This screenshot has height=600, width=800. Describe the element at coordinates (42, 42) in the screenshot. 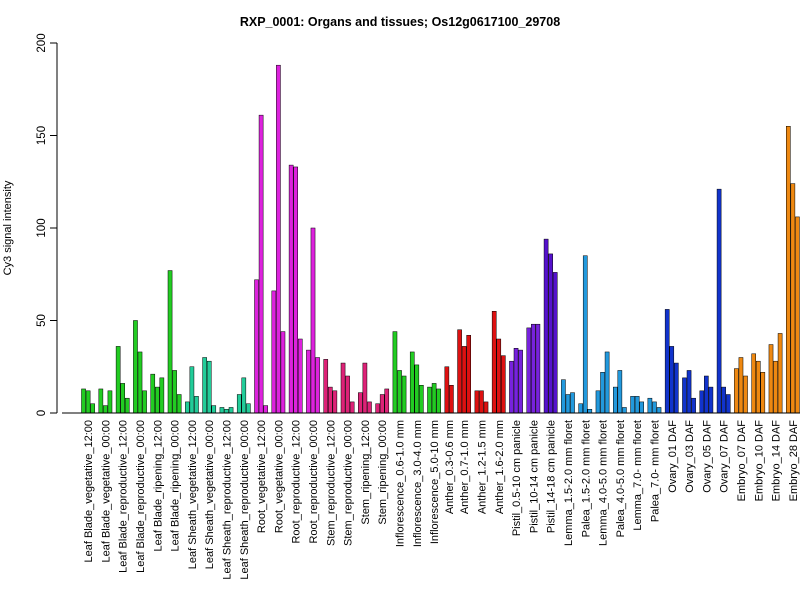

I see `y-tick-label: 200` at that location.